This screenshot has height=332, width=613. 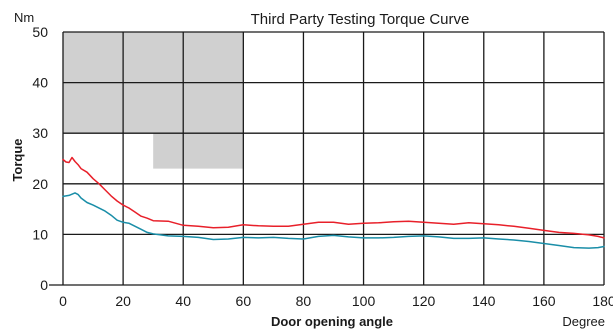 I want to click on x-tick-label: 80, so click(x=304, y=301).